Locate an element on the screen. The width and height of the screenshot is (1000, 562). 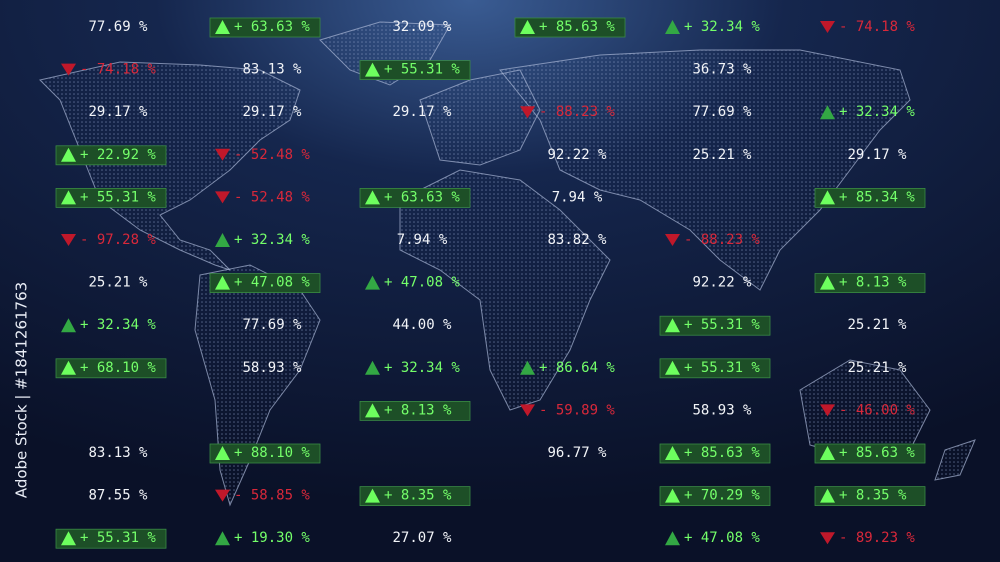
change-value: - 52.48 % is located at coordinates (272, 197).